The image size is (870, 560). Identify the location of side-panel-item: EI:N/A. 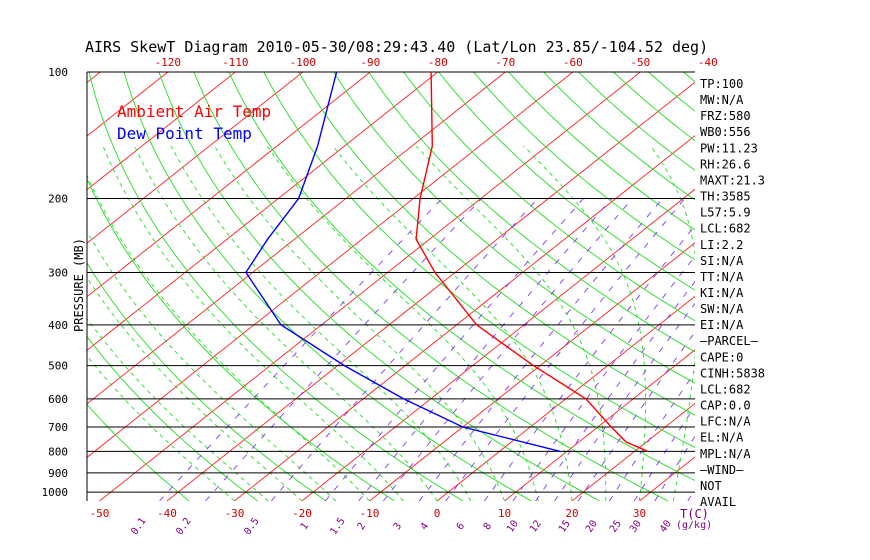
(722, 325).